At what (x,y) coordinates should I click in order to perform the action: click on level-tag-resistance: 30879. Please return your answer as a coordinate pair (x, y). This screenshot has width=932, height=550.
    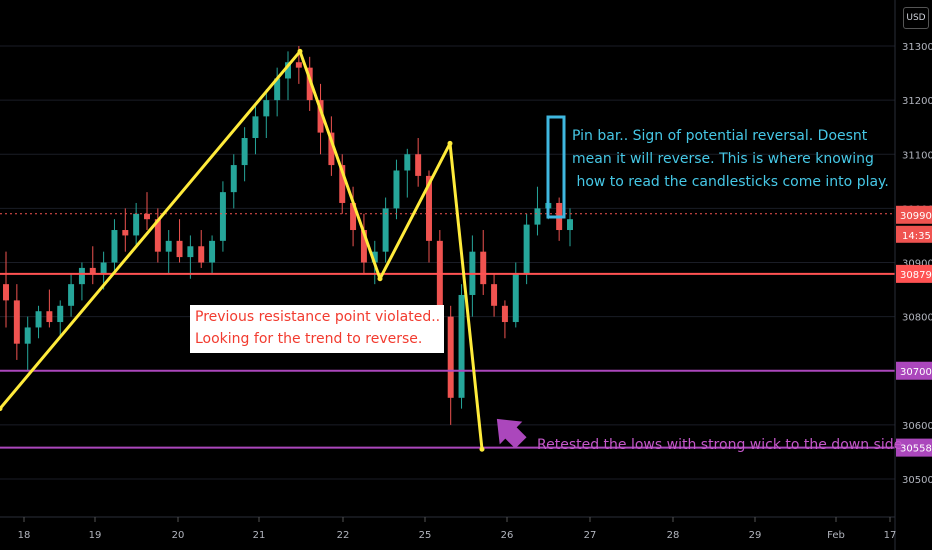
    Looking at the image, I should click on (914, 273).